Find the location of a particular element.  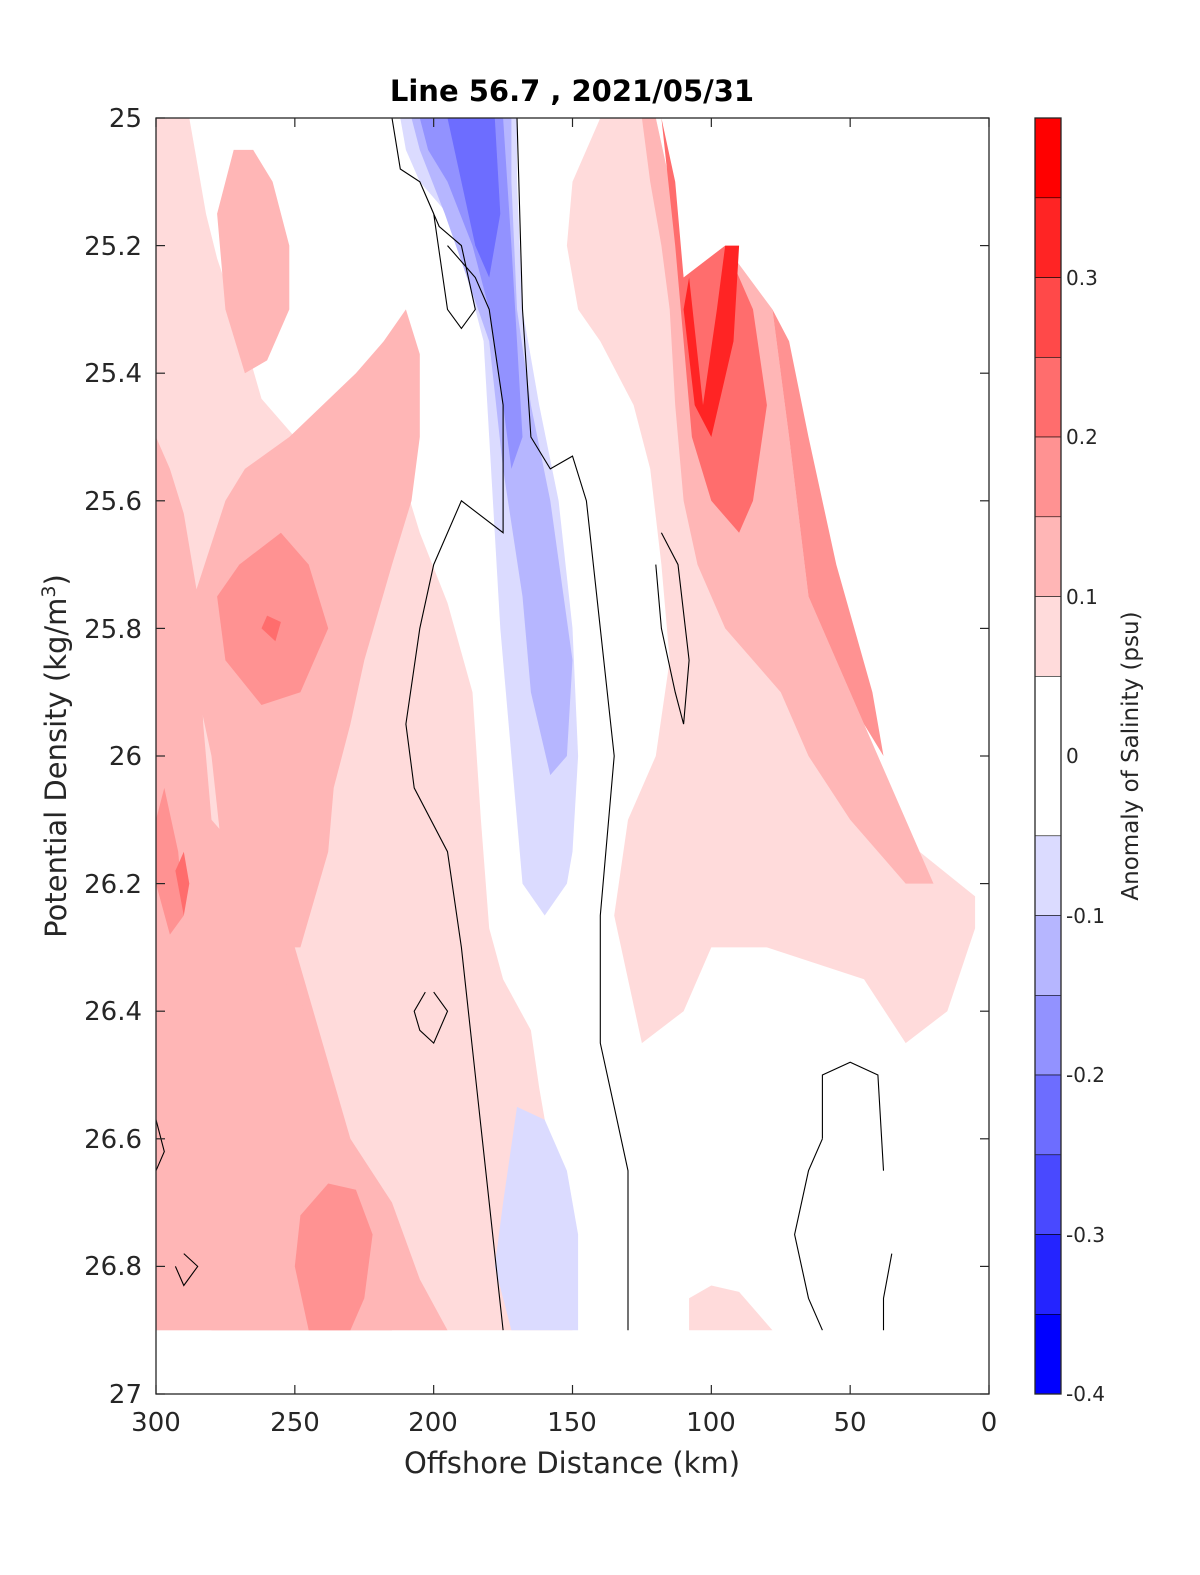

colorbar-tick-label: 0.3 is located at coordinates (1082, 278).